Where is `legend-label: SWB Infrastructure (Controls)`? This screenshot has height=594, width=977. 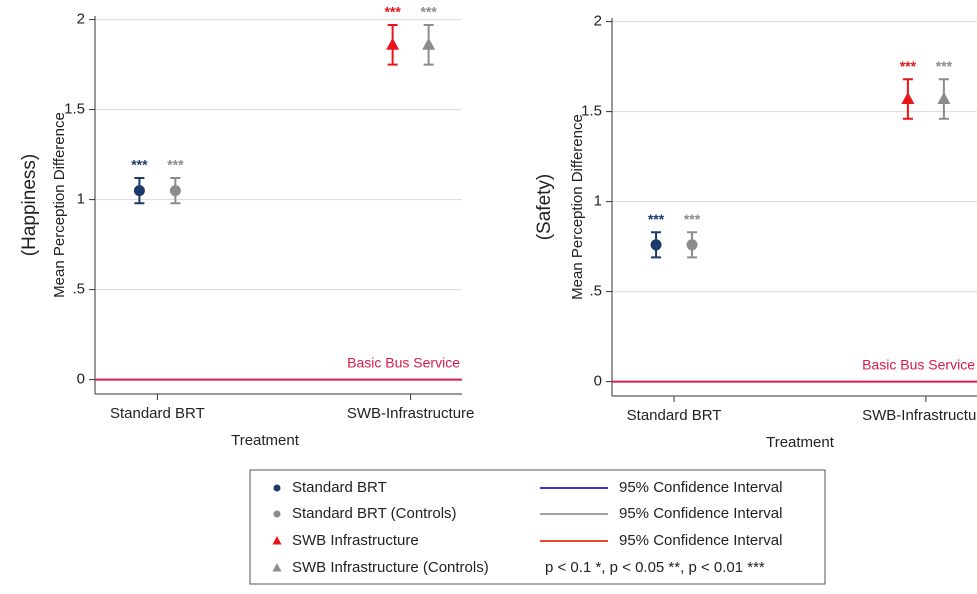 legend-label: SWB Infrastructure (Controls) is located at coordinates (390, 567).